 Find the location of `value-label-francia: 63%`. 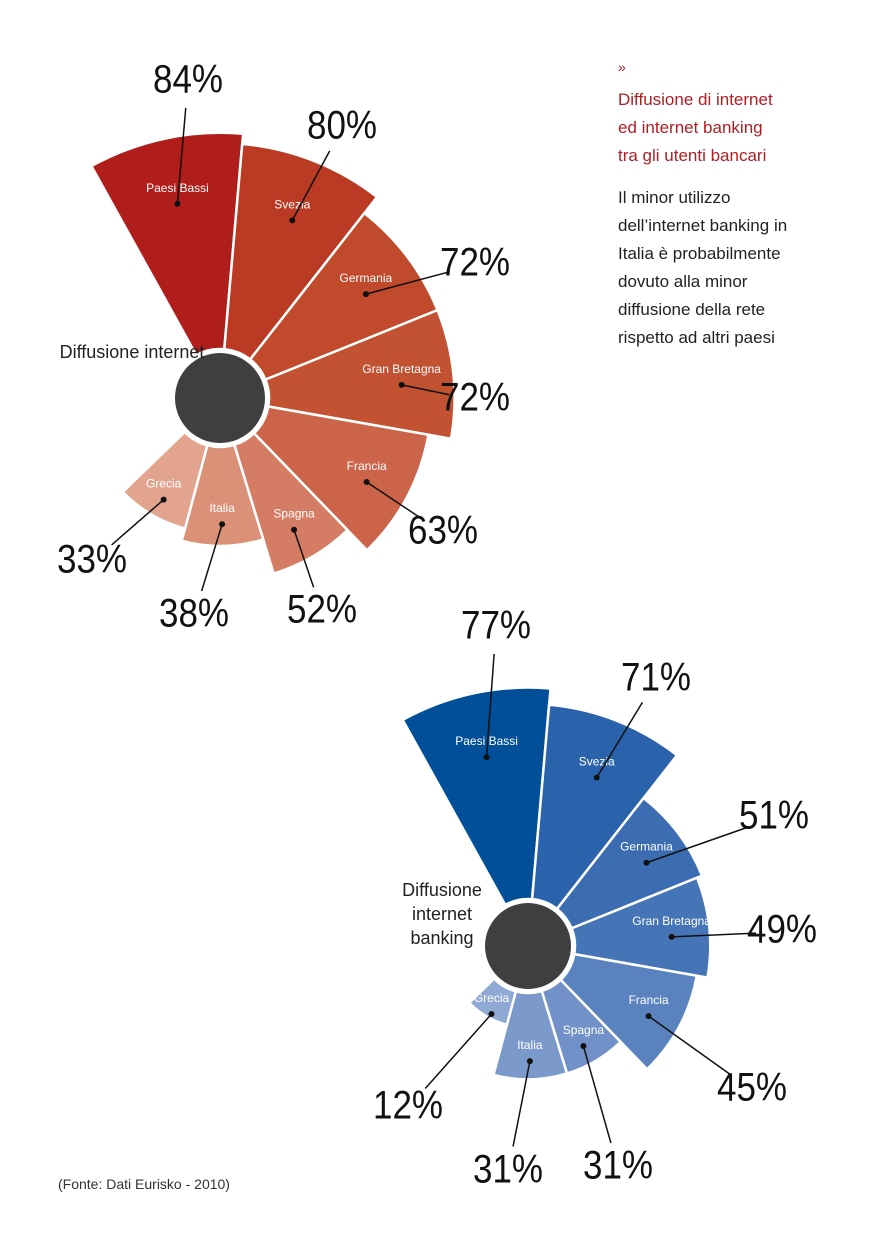

value-label-francia: 63% is located at coordinates (443, 531).